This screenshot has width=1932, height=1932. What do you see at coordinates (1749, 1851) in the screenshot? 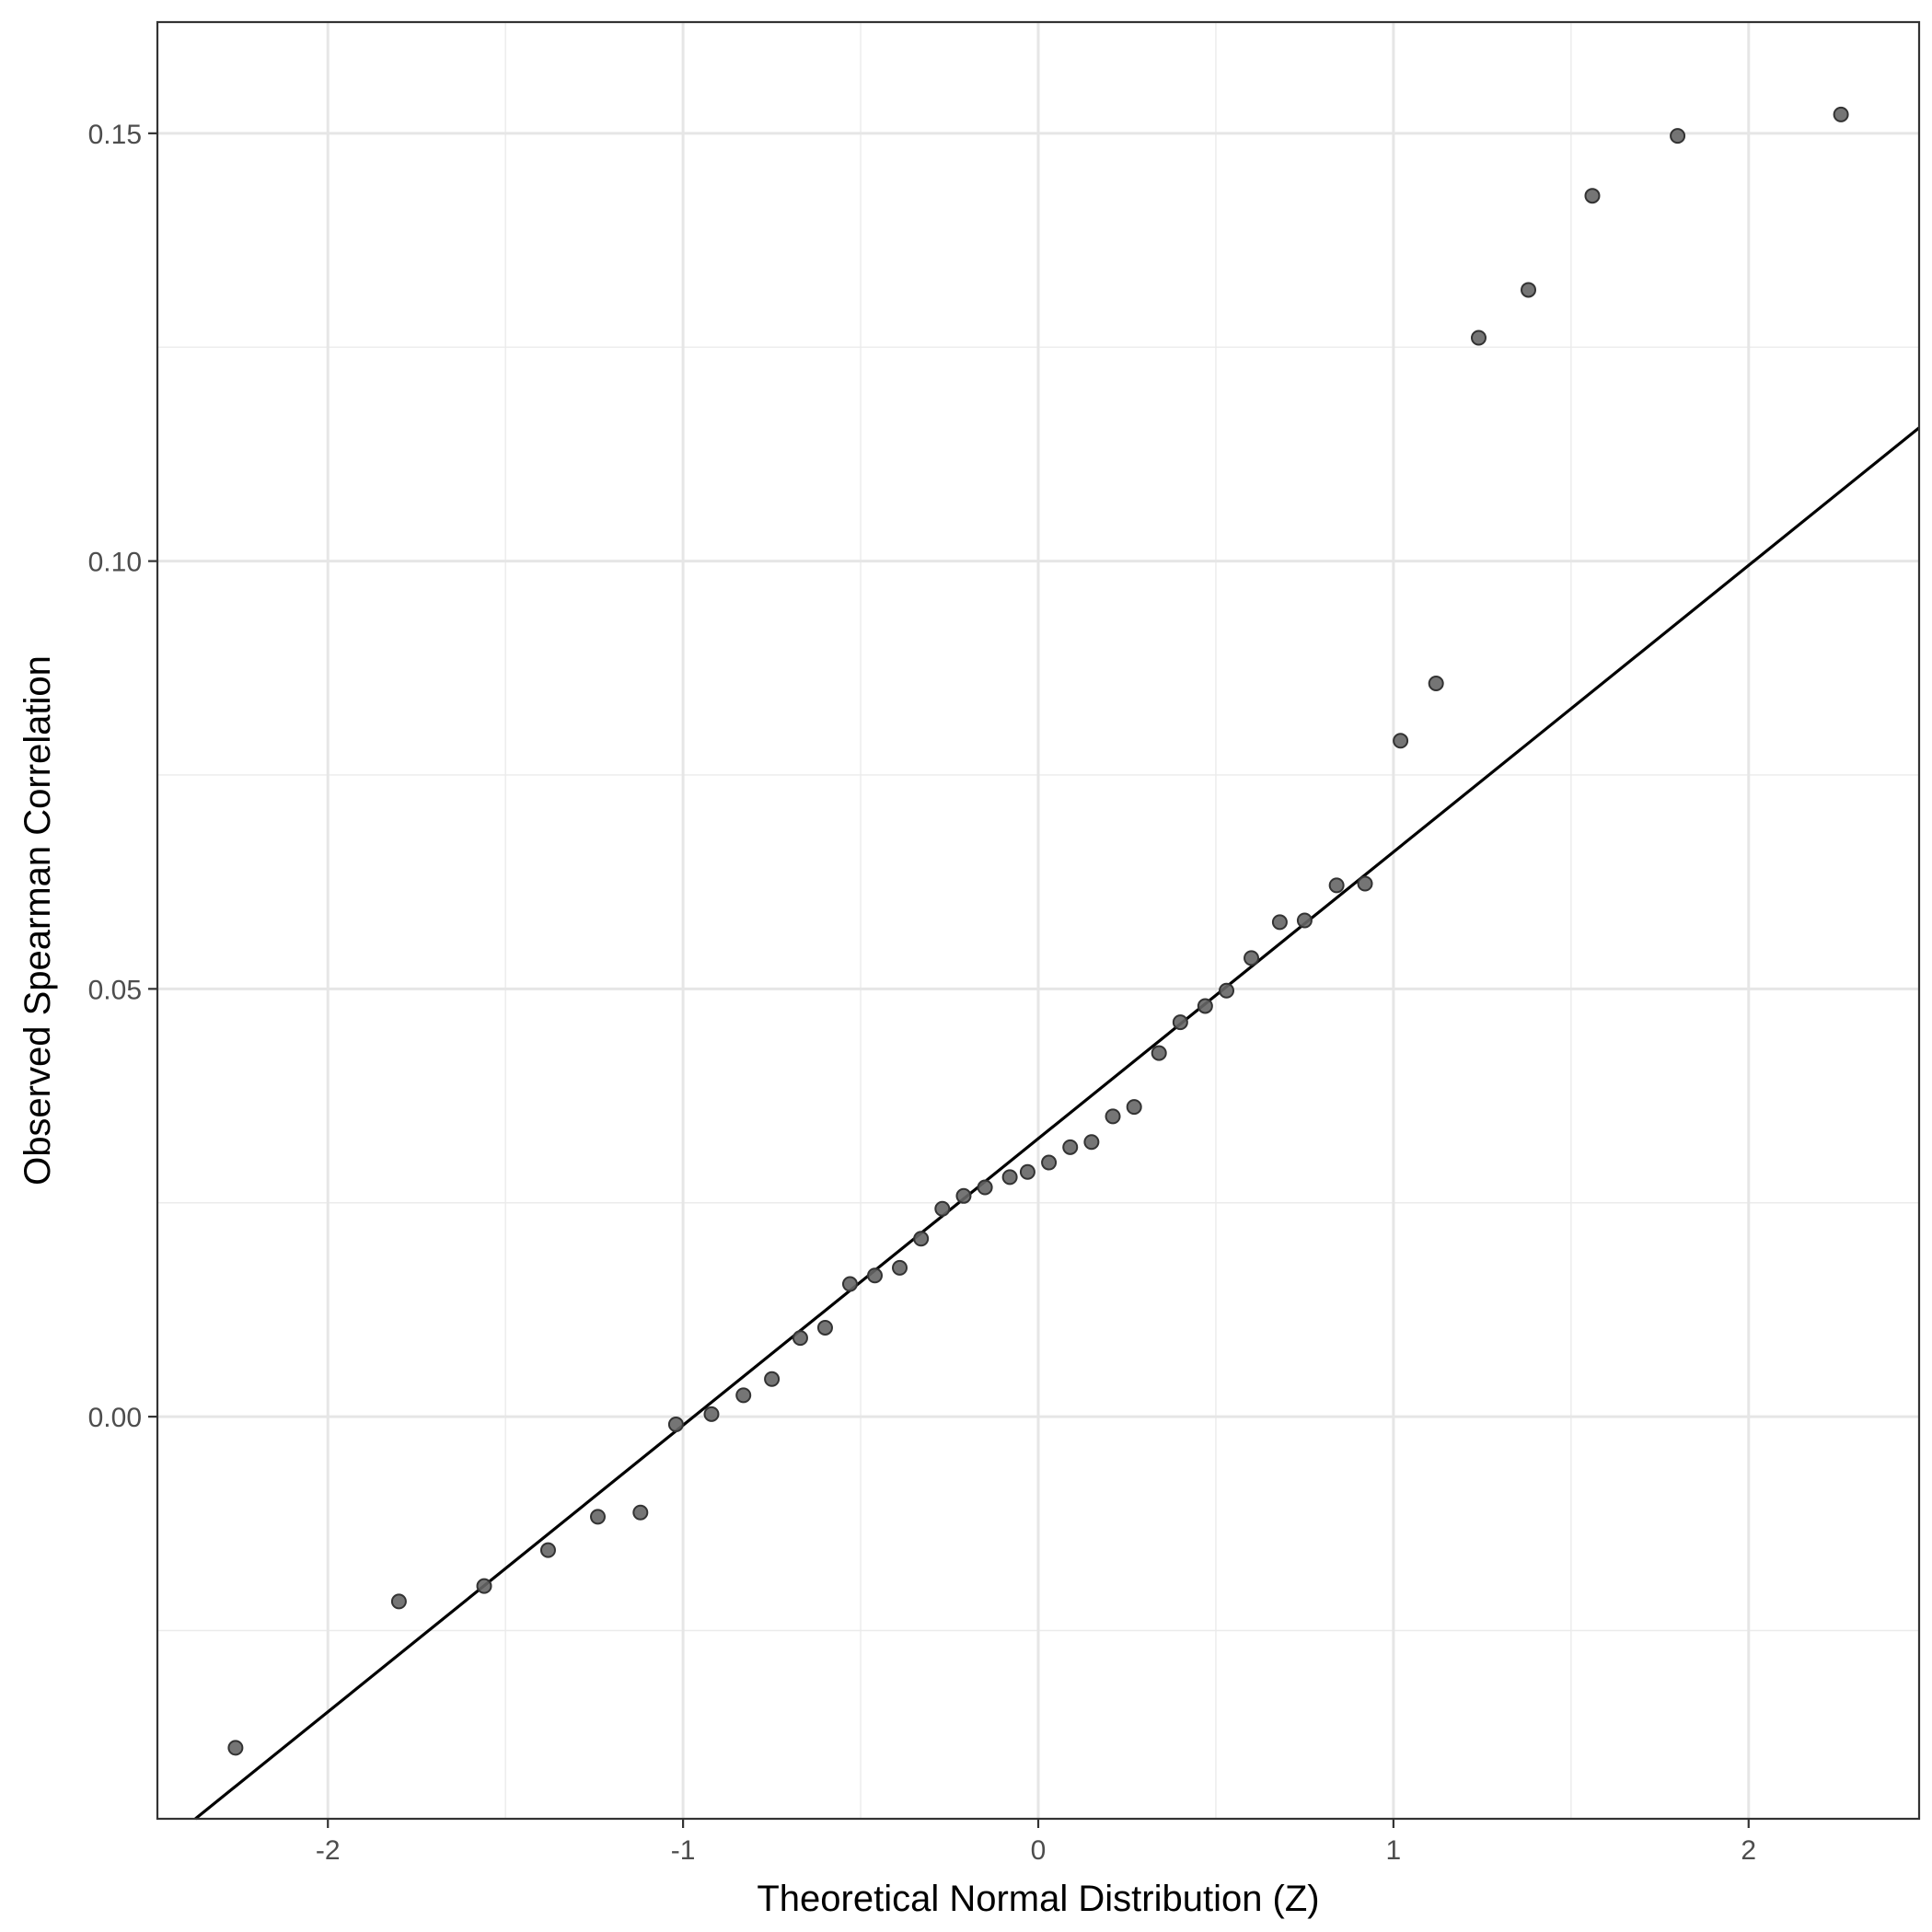
I see `x-tick-label: 2` at bounding box center [1749, 1851].